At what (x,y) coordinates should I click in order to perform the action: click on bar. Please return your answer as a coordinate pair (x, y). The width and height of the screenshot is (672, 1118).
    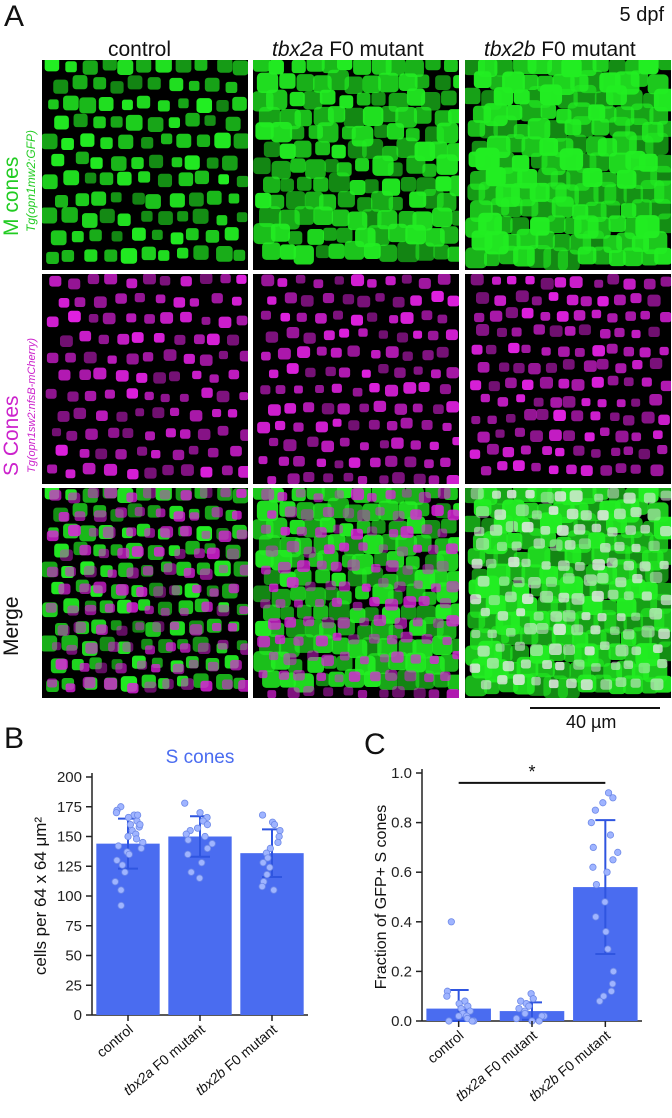
    Looking at the image, I should click on (200, 925).